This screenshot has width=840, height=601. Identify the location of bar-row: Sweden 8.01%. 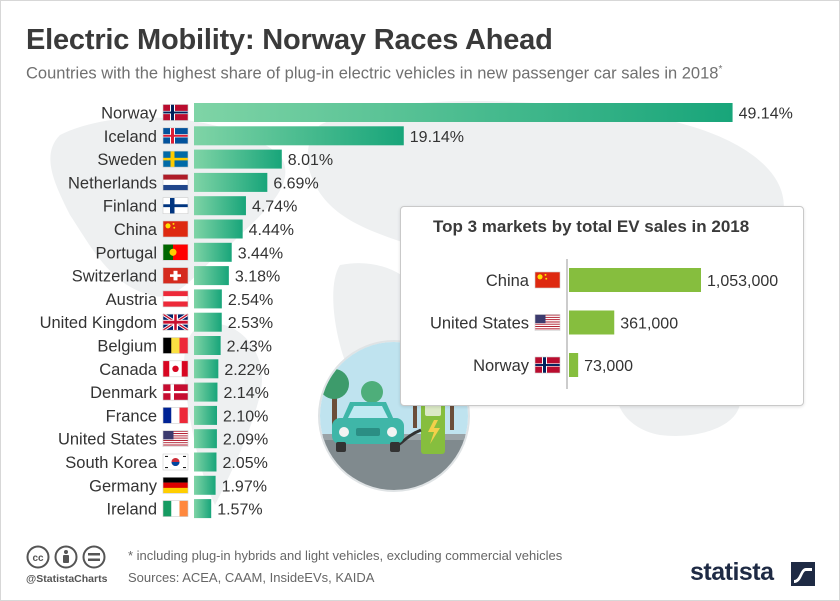
(215, 159).